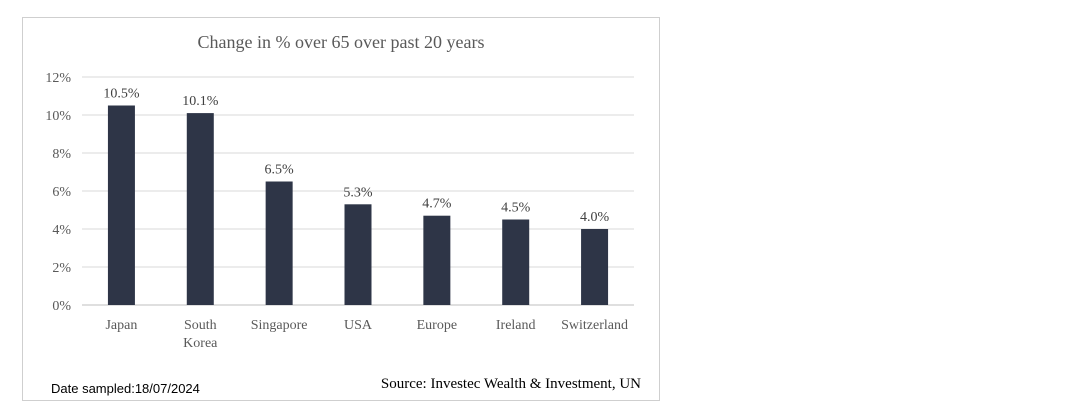 This screenshot has height=420, width=1088. I want to click on y-tick-label: 6%, so click(61, 192).